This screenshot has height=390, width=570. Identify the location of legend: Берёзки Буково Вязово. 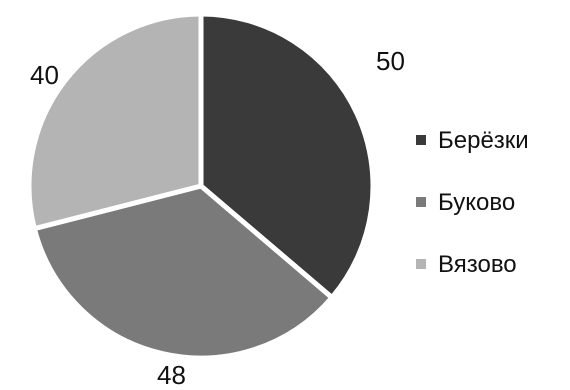
(472, 202).